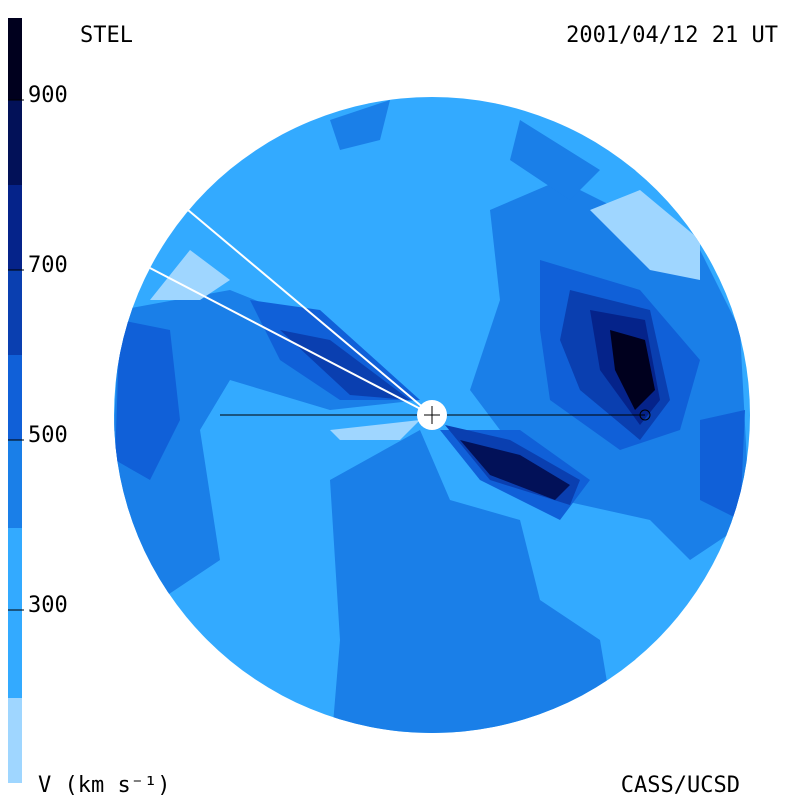 The width and height of the screenshot is (800, 800). What do you see at coordinates (16, 400) in the screenshot?
I see `colorbar` at bounding box center [16, 400].